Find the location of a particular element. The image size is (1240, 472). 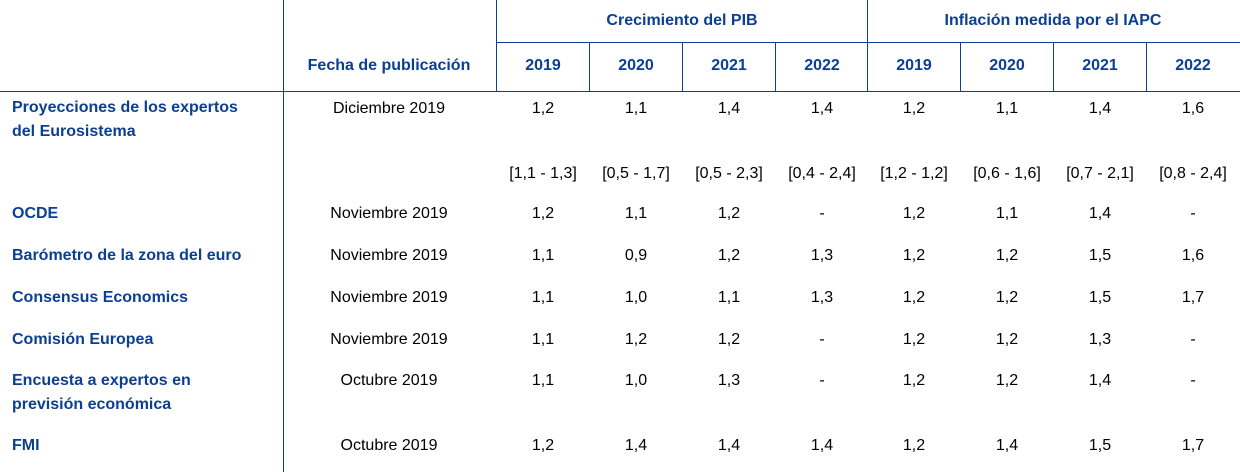

row-label-line: Encuesta a expertos en is located at coordinates (101, 380).